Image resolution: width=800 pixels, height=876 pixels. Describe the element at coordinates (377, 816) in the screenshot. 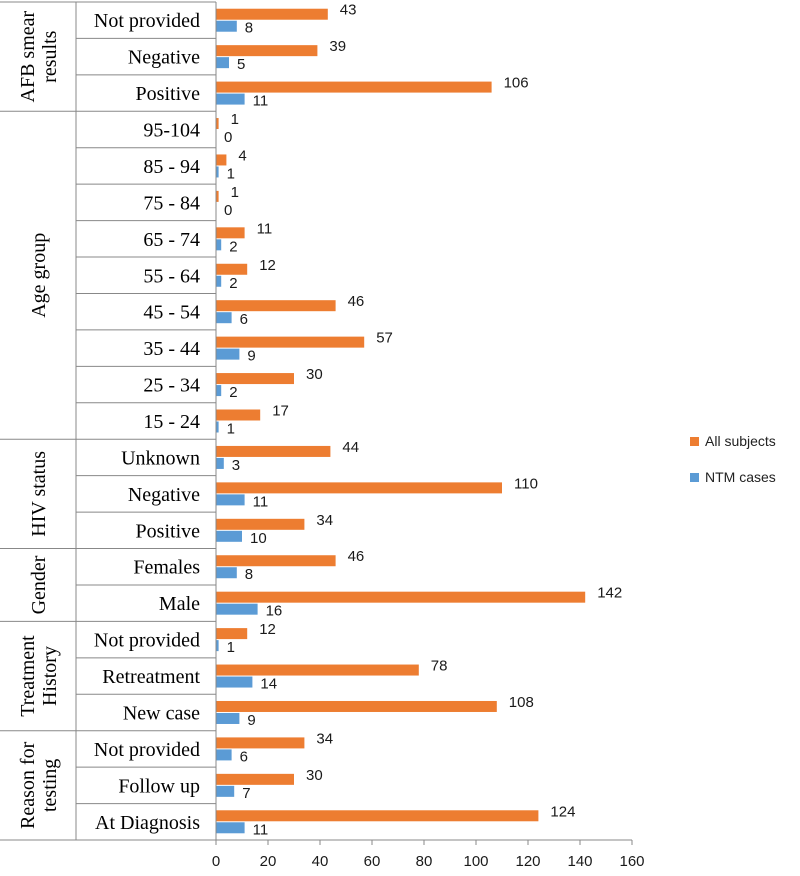

I see `bar-all-subjects-at-diagnosis` at that location.